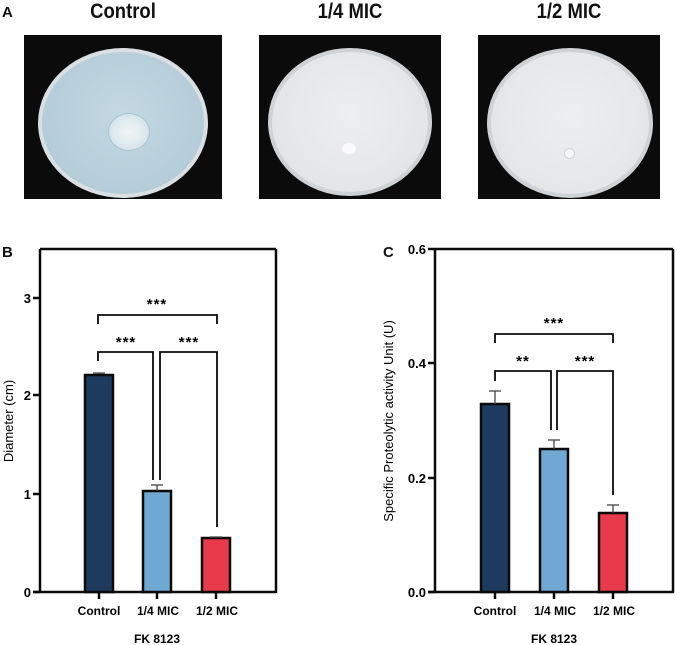  I want to click on bar-quarter-mic-c, so click(554, 520).